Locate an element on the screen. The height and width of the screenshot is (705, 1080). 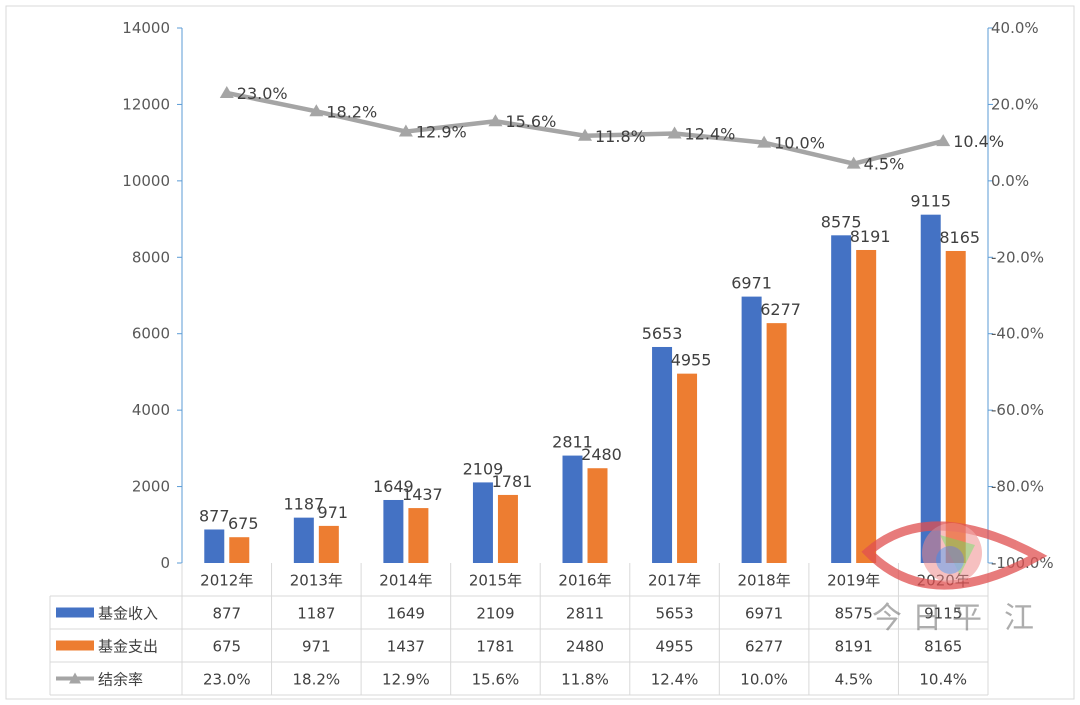
income-data-label: 9115 is located at coordinates (930, 201).